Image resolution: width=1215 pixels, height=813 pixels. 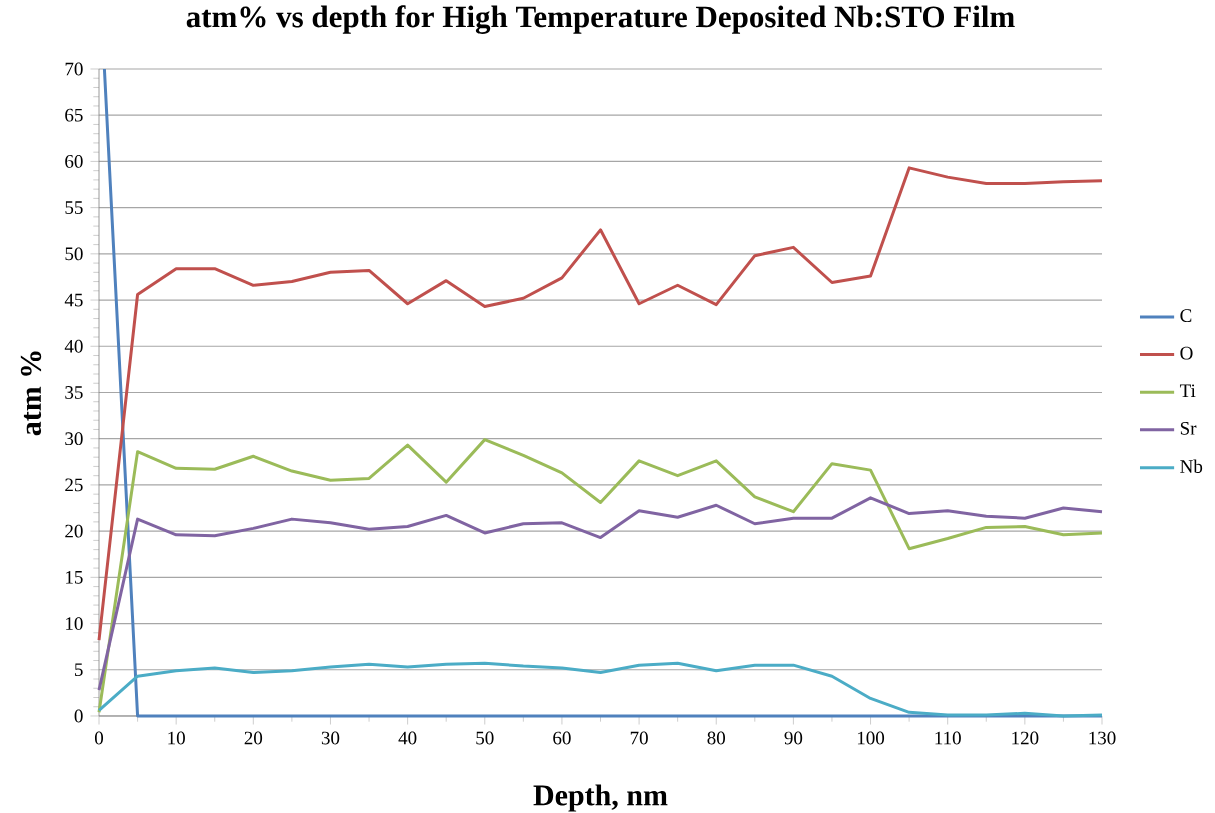 What do you see at coordinates (78, 716) in the screenshot?
I see `y-tick-label: 0` at bounding box center [78, 716].